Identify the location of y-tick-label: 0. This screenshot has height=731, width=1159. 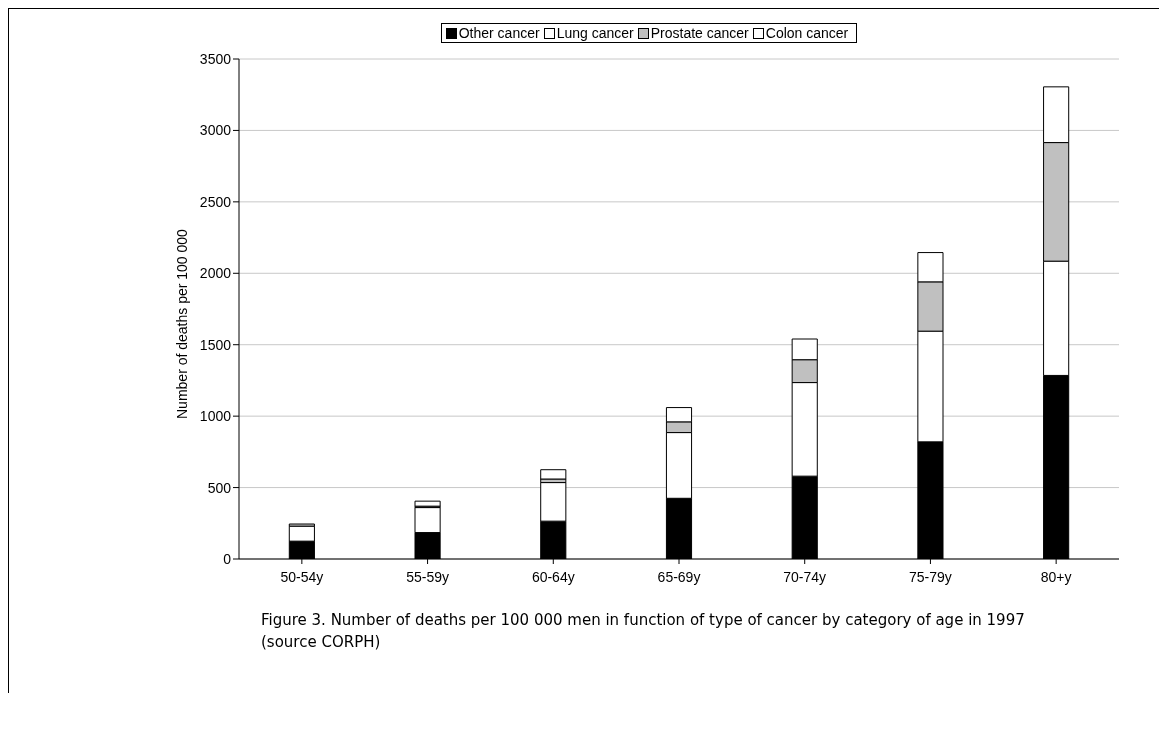
(227, 558).